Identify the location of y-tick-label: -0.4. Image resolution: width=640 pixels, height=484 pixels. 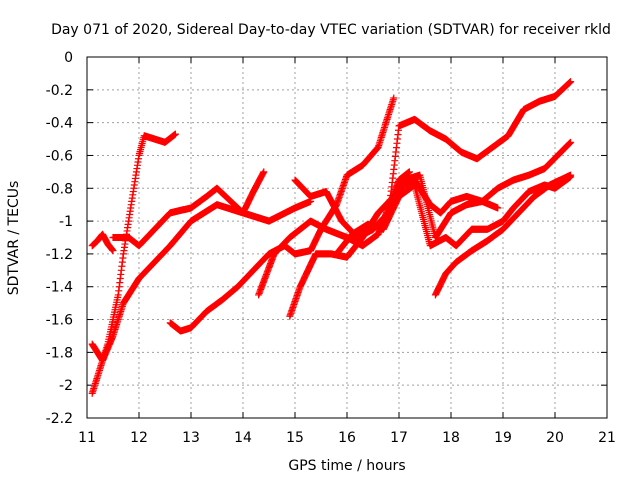
(59, 124).